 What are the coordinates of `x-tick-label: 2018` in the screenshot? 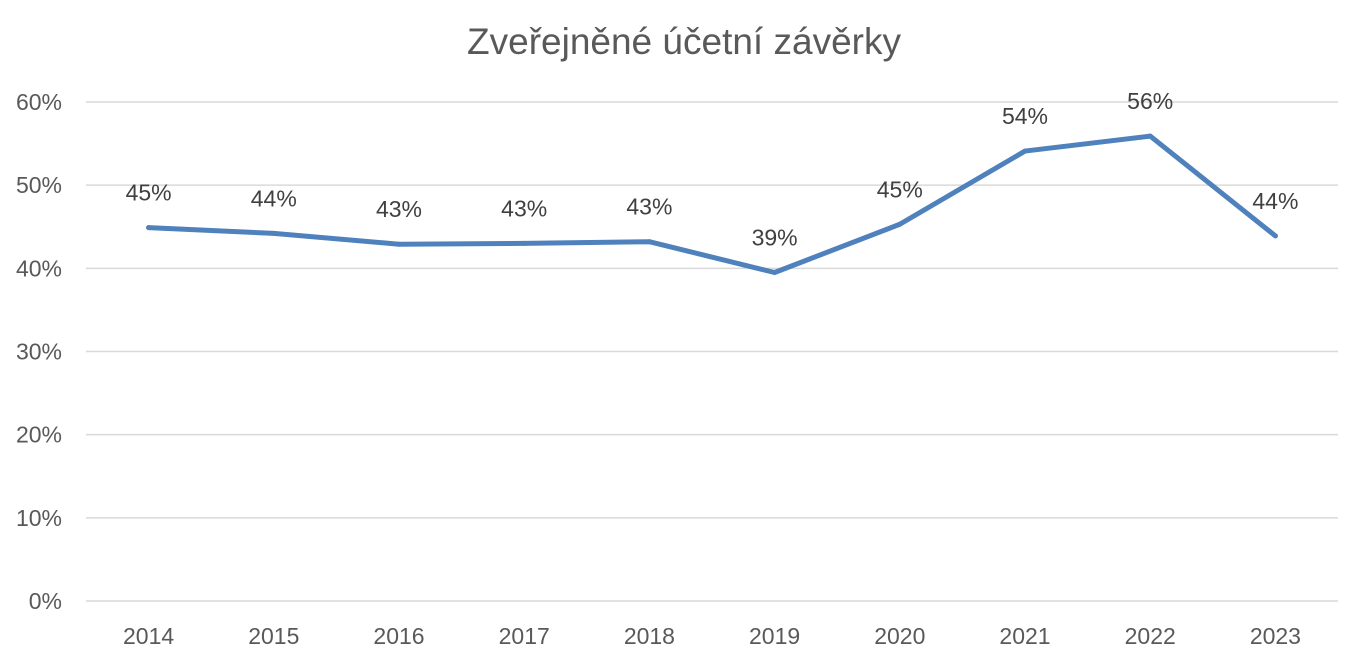 It's located at (649, 636).